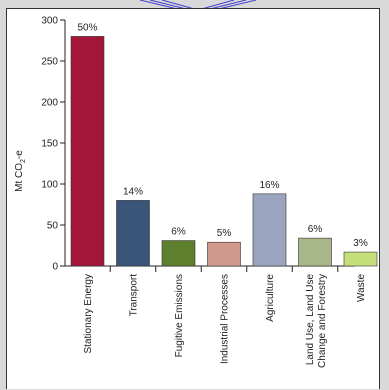  I want to click on bar-percent-label: 3%, so click(360, 243).